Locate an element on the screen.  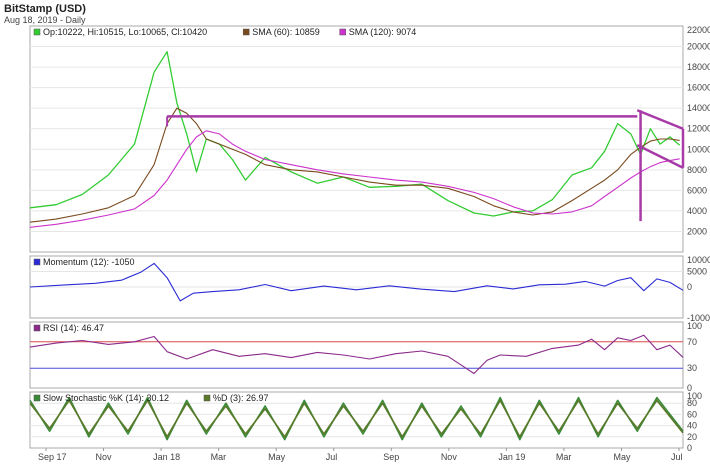
price-legend-label: SMA (60): 10859 is located at coordinates (286, 32).